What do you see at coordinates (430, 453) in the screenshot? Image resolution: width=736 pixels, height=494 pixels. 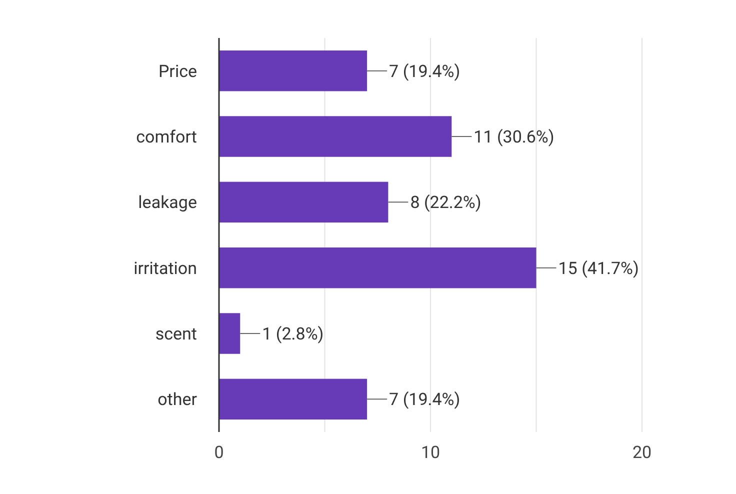 I see `x-tick-label: 10` at bounding box center [430, 453].